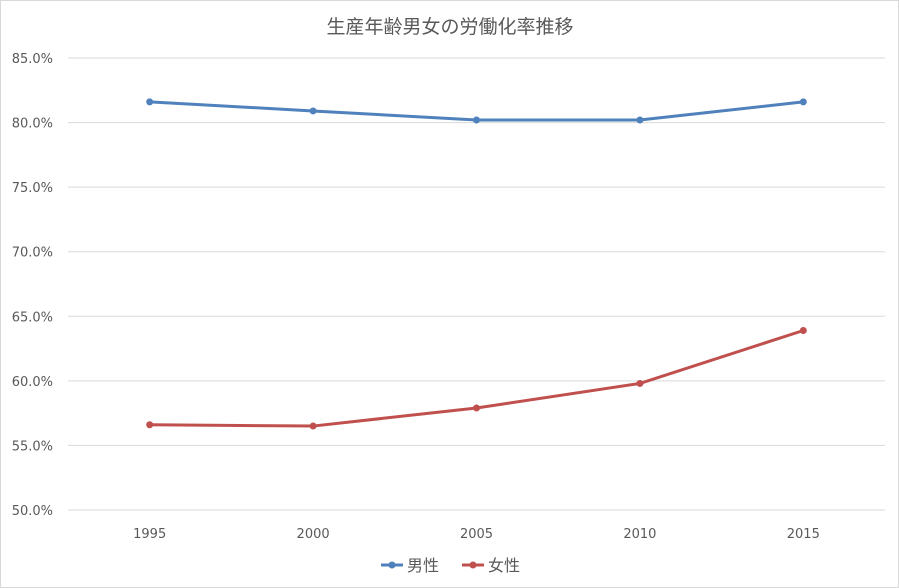 Image resolution: width=899 pixels, height=588 pixels. What do you see at coordinates (803, 534) in the screenshot?
I see `x-tick-label: 2015` at bounding box center [803, 534].